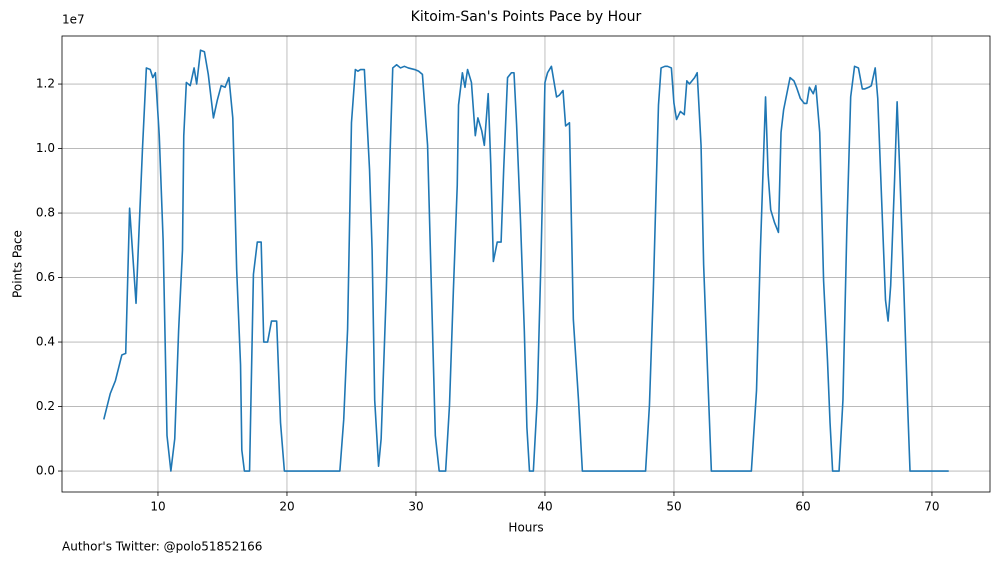 This screenshot has height=562, width=1001. What do you see at coordinates (525, 528) in the screenshot?
I see `x-axis-label: Hours` at bounding box center [525, 528].